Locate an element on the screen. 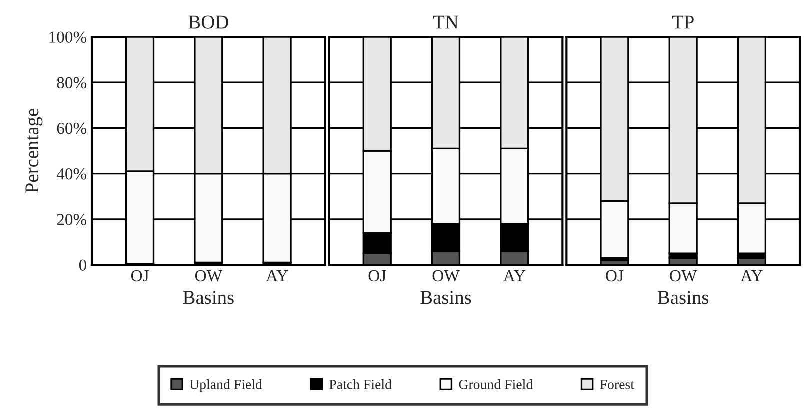 Image resolution: width=806 pixels, height=420 pixels. y-axis-title: Percentage is located at coordinates (34, 151).